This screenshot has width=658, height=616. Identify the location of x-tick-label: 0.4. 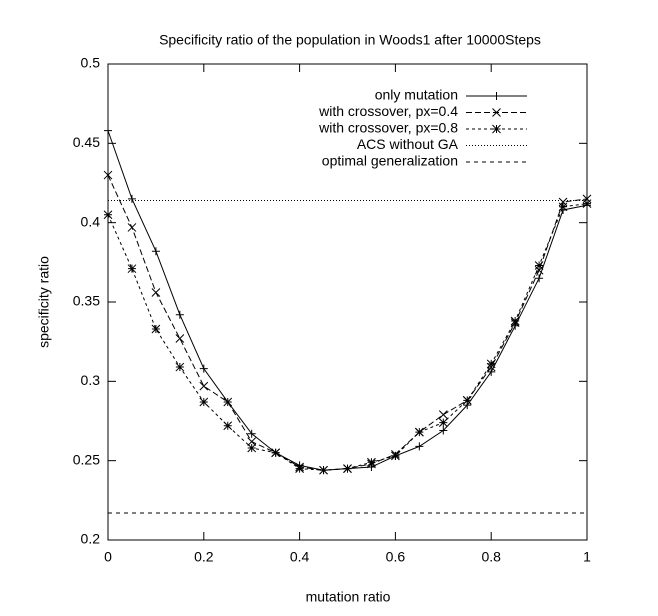
(300, 557).